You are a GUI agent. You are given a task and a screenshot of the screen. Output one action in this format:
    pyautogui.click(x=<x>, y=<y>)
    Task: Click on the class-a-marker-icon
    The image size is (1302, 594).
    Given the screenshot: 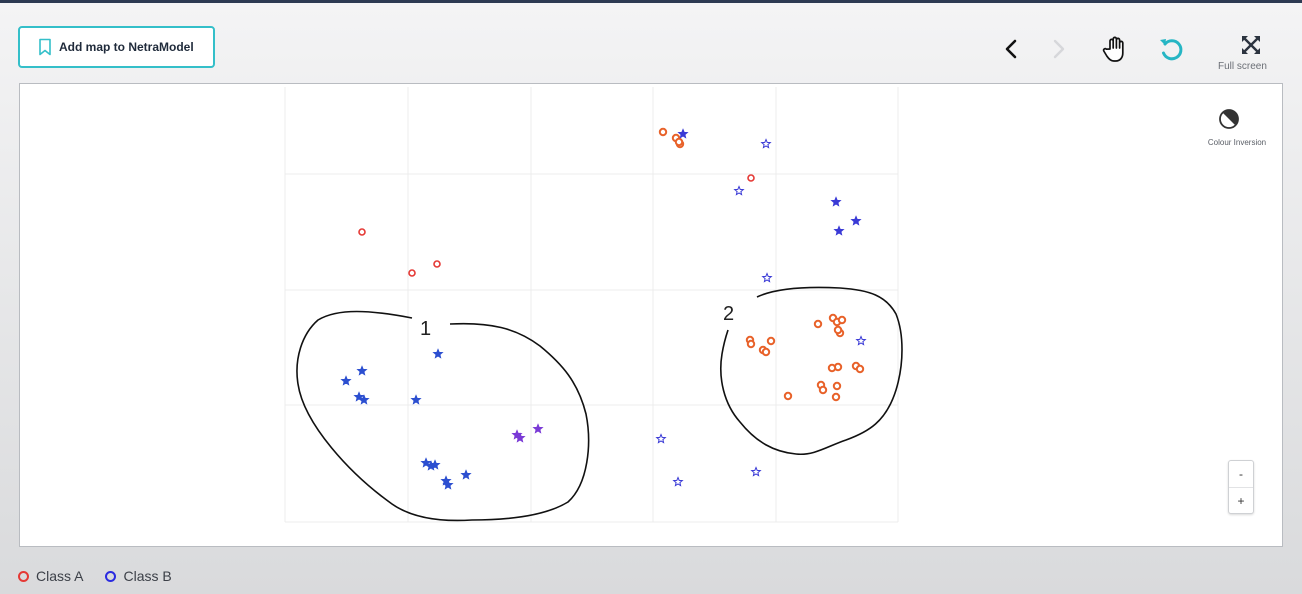 What is the action you would take?
    pyautogui.click(x=23, y=576)
    